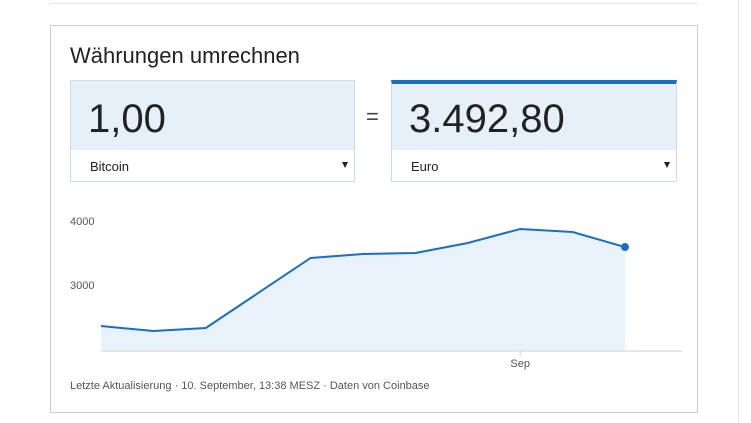  What do you see at coordinates (625, 247) in the screenshot?
I see `end-marker` at bounding box center [625, 247].